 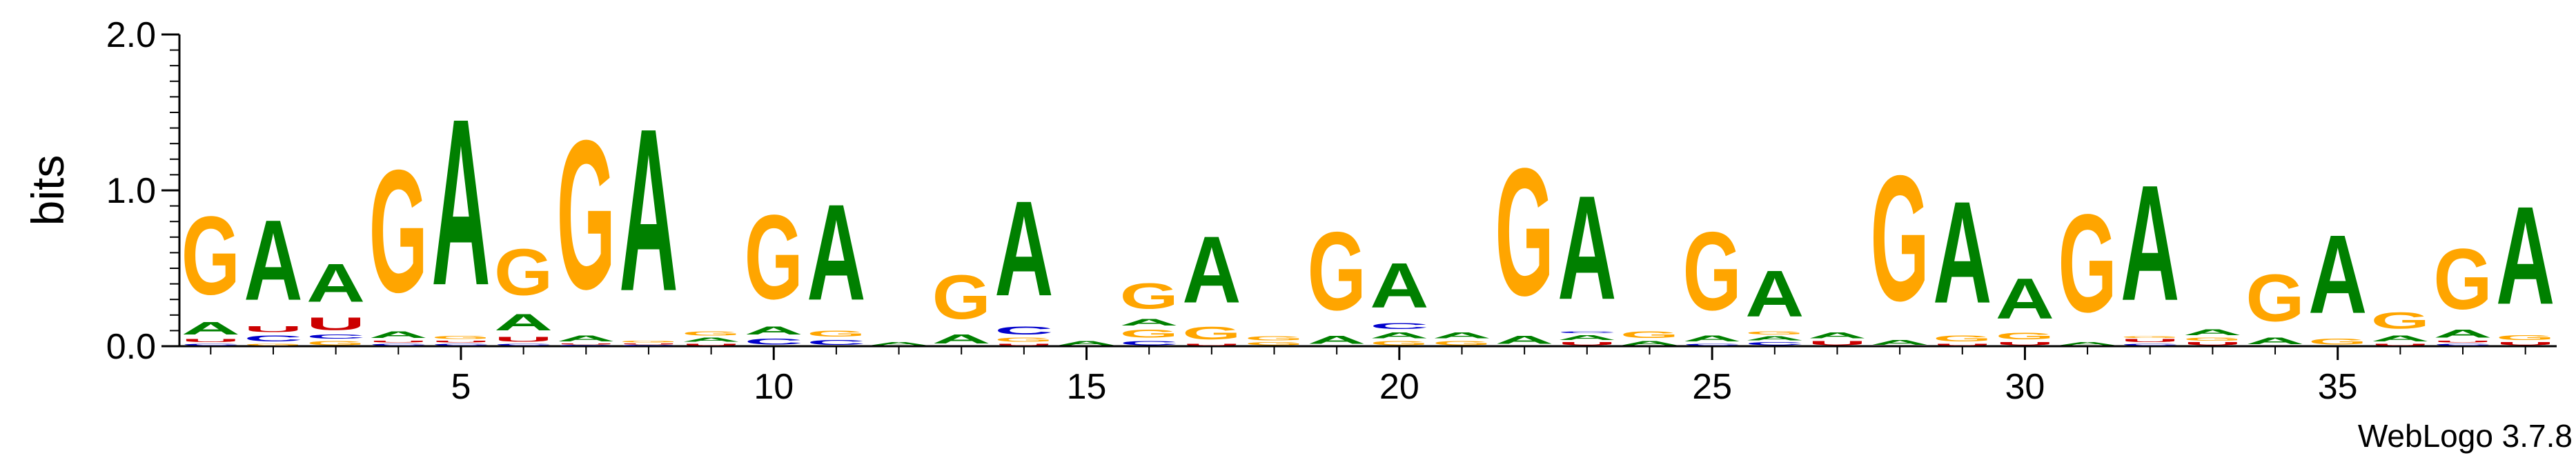 I want to click on letter-U-pos-8: U, so click(x=648, y=343).